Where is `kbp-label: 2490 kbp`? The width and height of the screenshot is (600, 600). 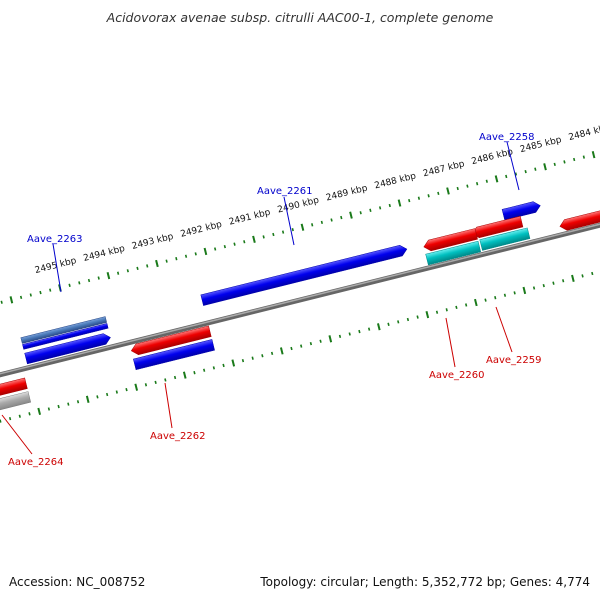 kbp-label: 2490 kbp is located at coordinates (299, 206).